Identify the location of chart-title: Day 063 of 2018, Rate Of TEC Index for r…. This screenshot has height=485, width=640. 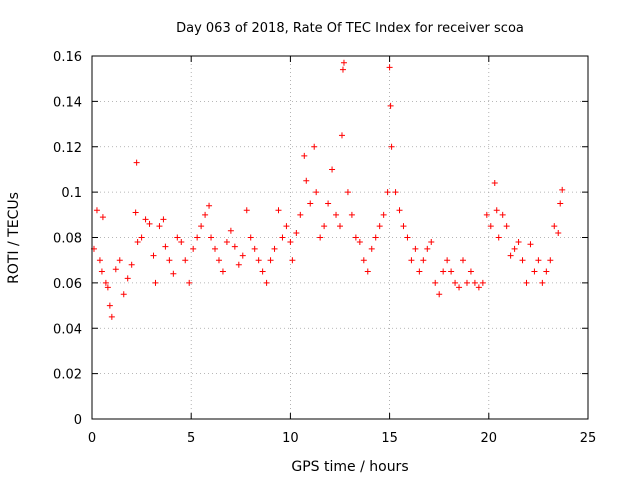
(350, 28).